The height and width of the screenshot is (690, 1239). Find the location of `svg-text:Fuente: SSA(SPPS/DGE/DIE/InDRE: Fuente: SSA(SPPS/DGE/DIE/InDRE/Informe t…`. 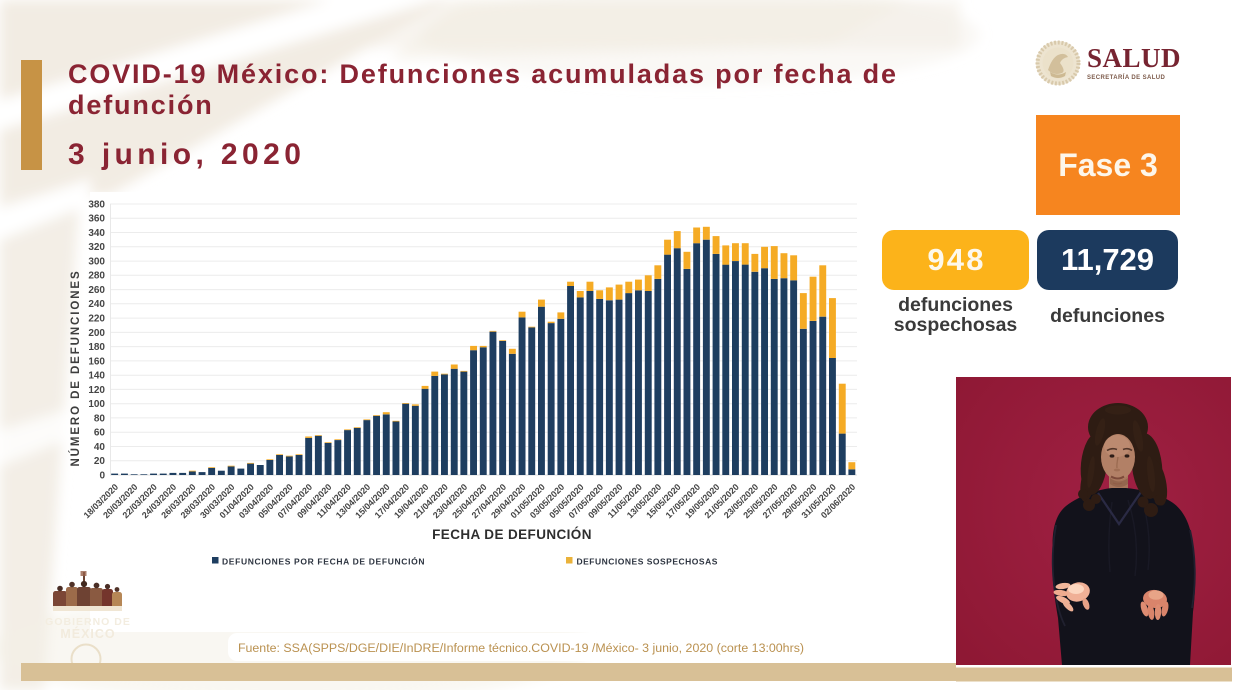

svg-text:Fuente: SSA(SPPS/DGE/DIE/InDRE: Fuente: SSA(SPPS/DGE/DIE/InDRE/Informe t… is located at coordinates (521, 648).